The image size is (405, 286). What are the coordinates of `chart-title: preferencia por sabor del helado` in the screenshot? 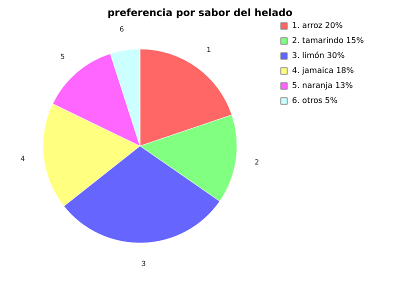 It's located at (200, 13).